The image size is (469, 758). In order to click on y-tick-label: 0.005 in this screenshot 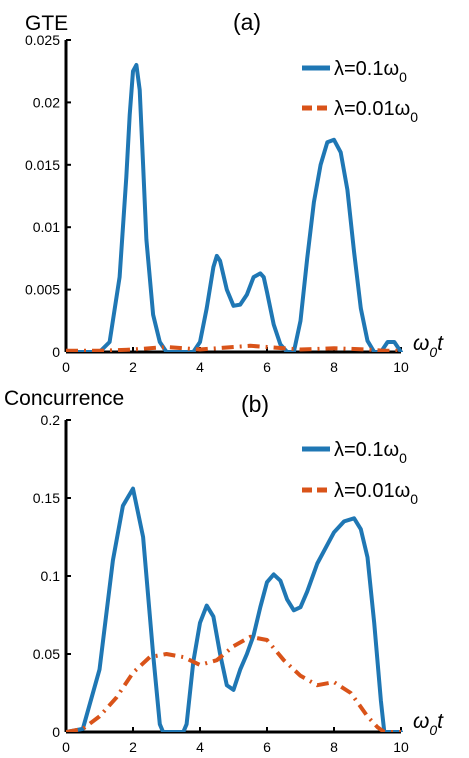, I will do `click(42, 290)`.